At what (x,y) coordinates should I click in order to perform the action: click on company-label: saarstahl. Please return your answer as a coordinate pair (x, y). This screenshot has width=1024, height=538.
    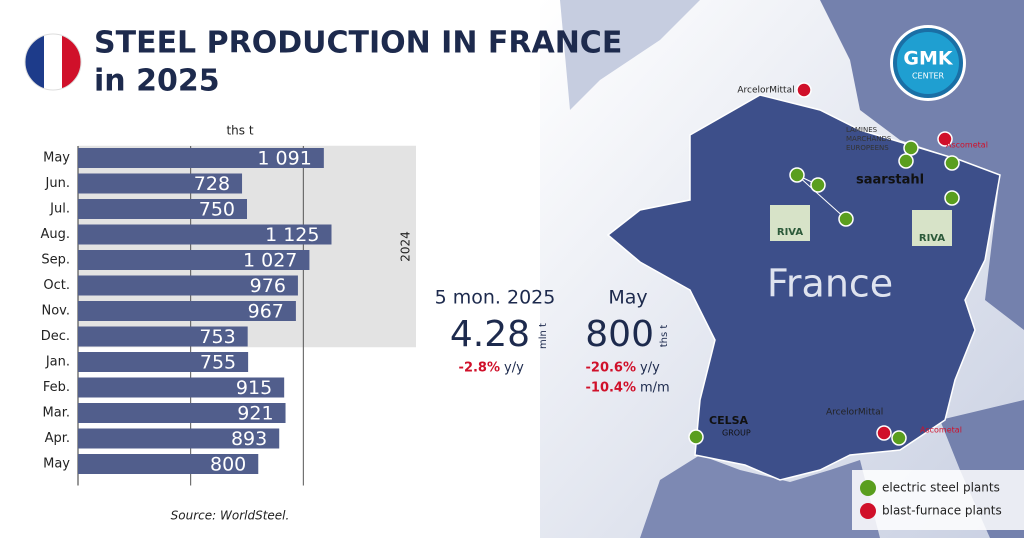
    Looking at the image, I should click on (890, 180).